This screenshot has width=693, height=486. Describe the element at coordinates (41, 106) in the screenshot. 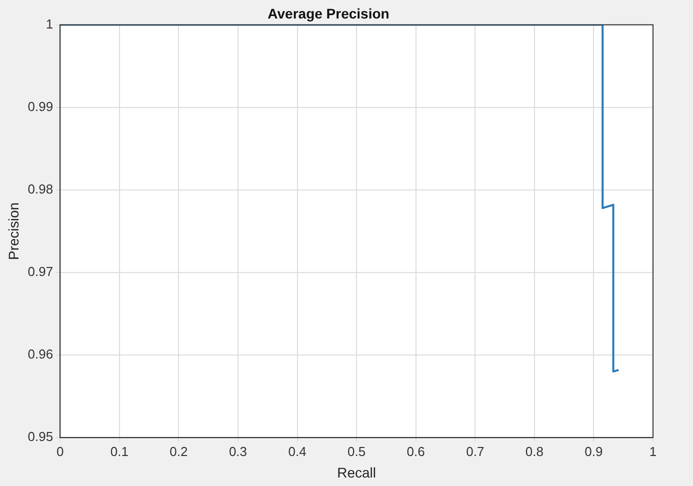

I see `y-tick-label: 0.99` at that location.